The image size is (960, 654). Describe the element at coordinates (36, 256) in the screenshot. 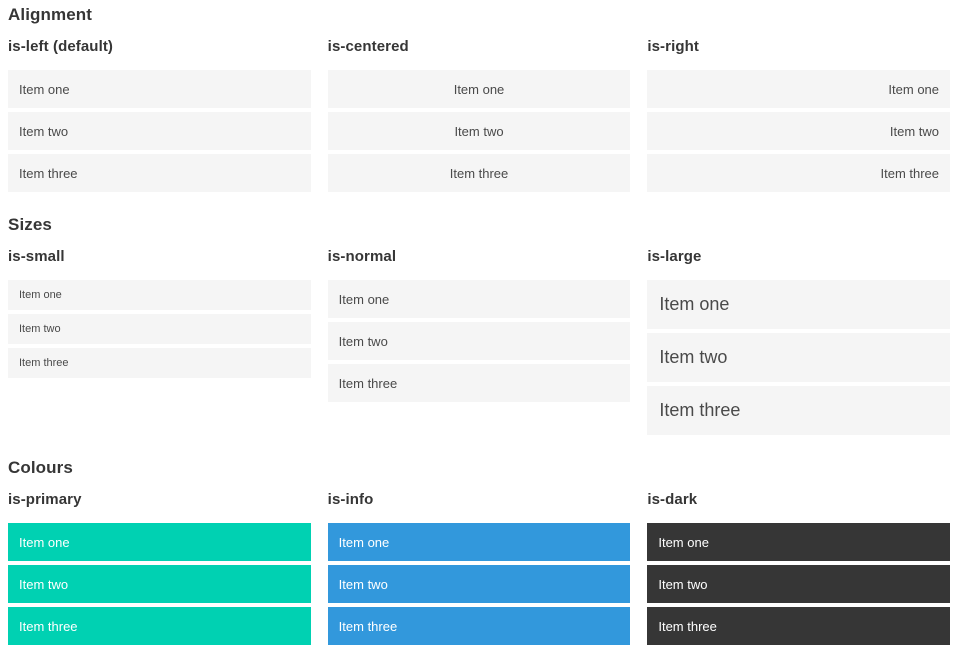

I see `column-title: is-small` at that location.